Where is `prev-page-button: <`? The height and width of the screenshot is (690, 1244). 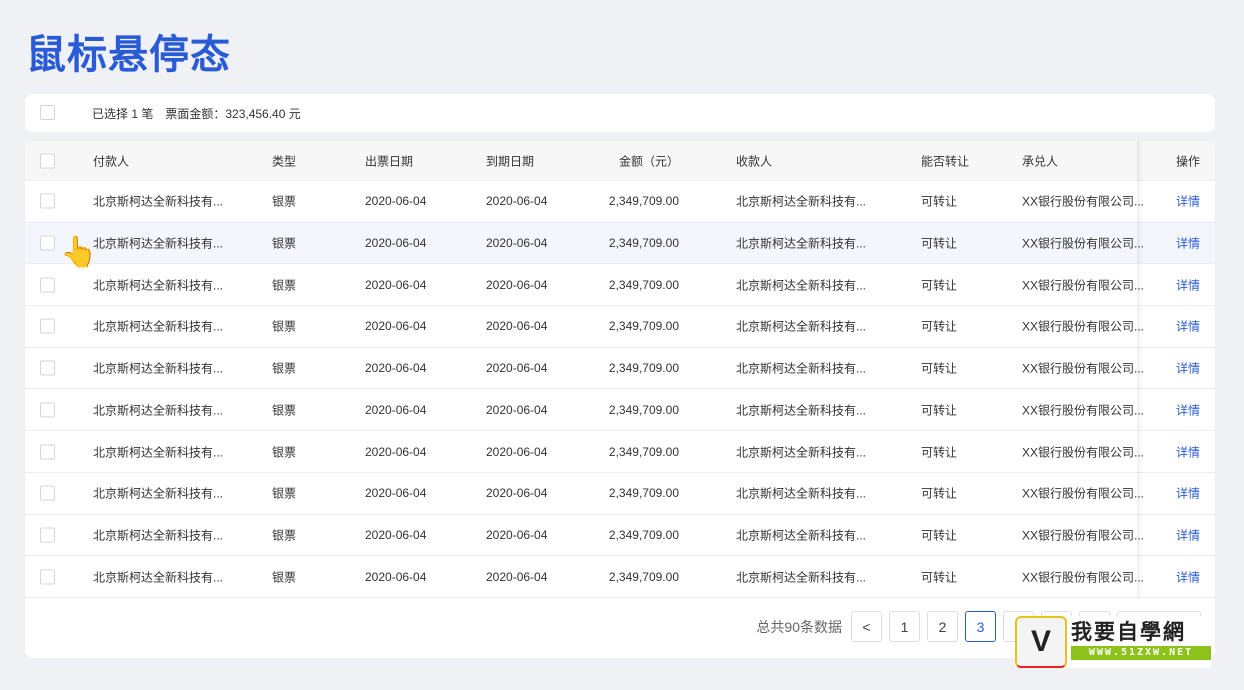 prev-page-button: < is located at coordinates (866, 626).